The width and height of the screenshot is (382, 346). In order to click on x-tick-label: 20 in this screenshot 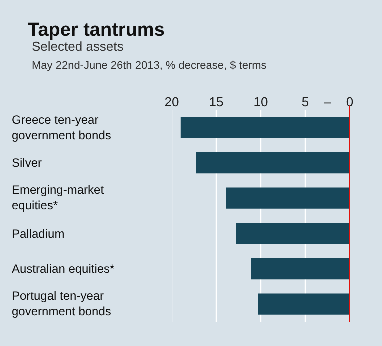, I will do `click(172, 102)`.